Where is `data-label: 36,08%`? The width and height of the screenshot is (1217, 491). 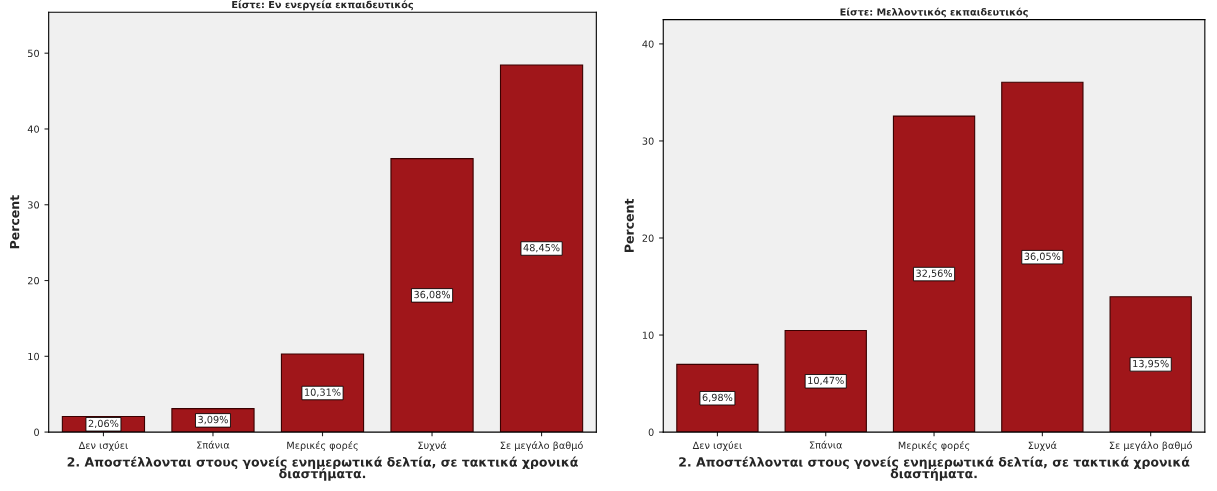
data-label: 36,08% is located at coordinates (432, 295).